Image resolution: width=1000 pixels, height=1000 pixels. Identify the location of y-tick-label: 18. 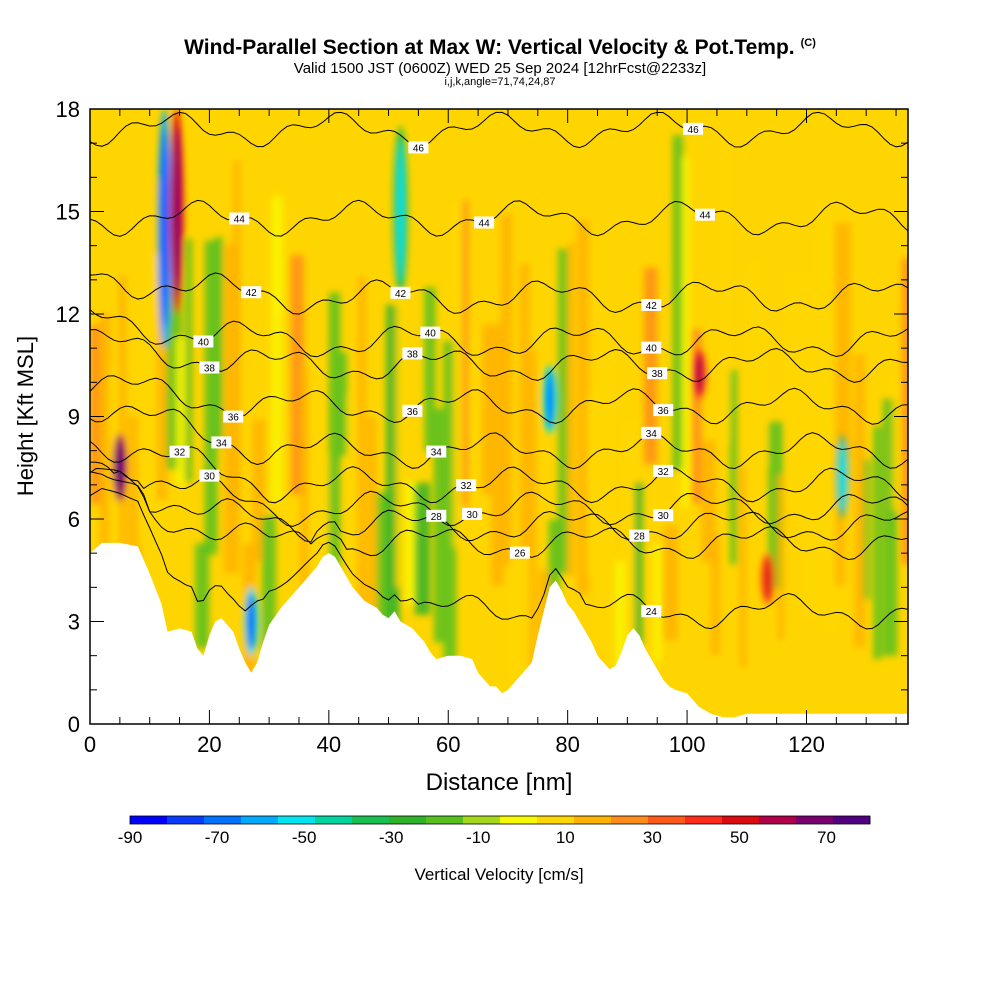
(68, 109).